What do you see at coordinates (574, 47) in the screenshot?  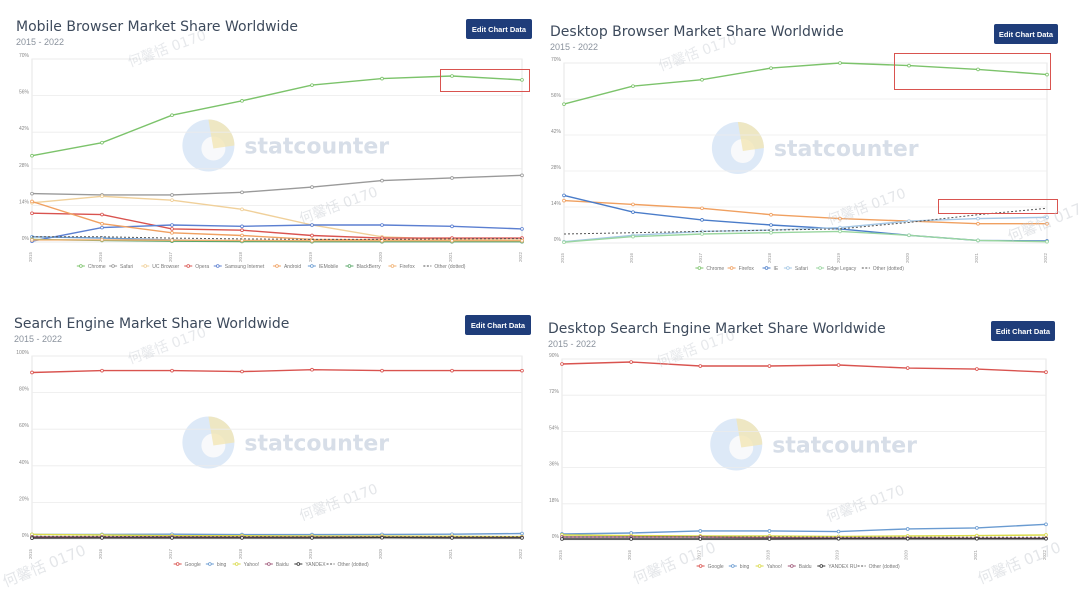 I see `chart-subtitle: 2015 - 2022` at bounding box center [574, 47].